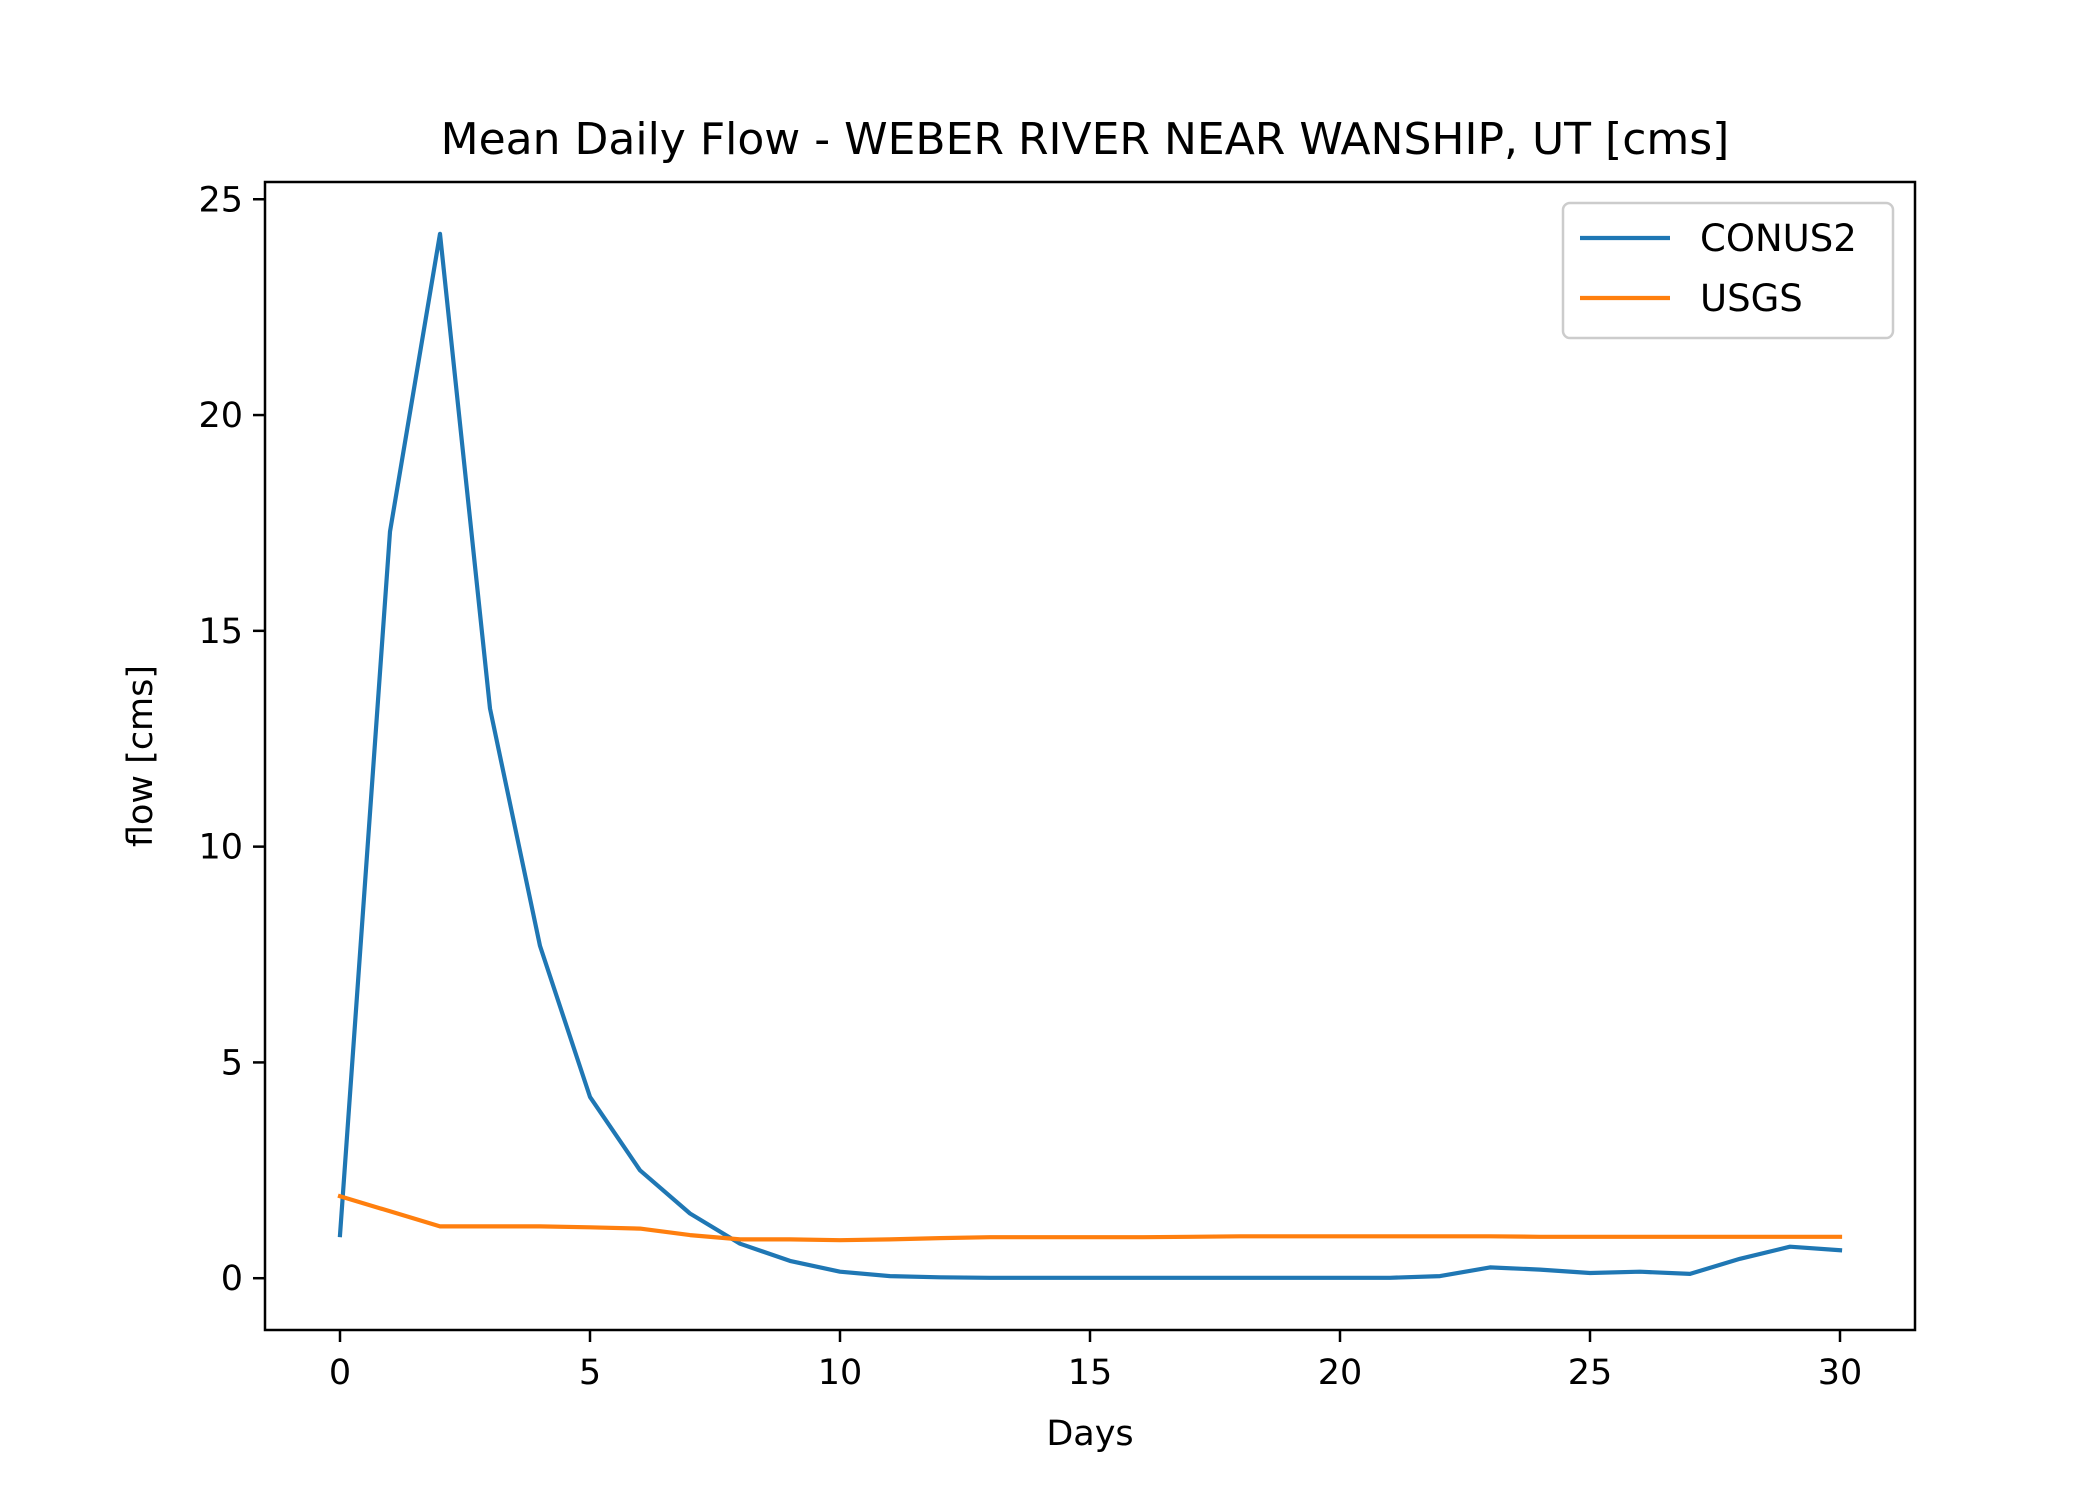 The height and width of the screenshot is (1500, 2100). I want to click on legend-label-conus2: CONUS2, so click(1778, 238).